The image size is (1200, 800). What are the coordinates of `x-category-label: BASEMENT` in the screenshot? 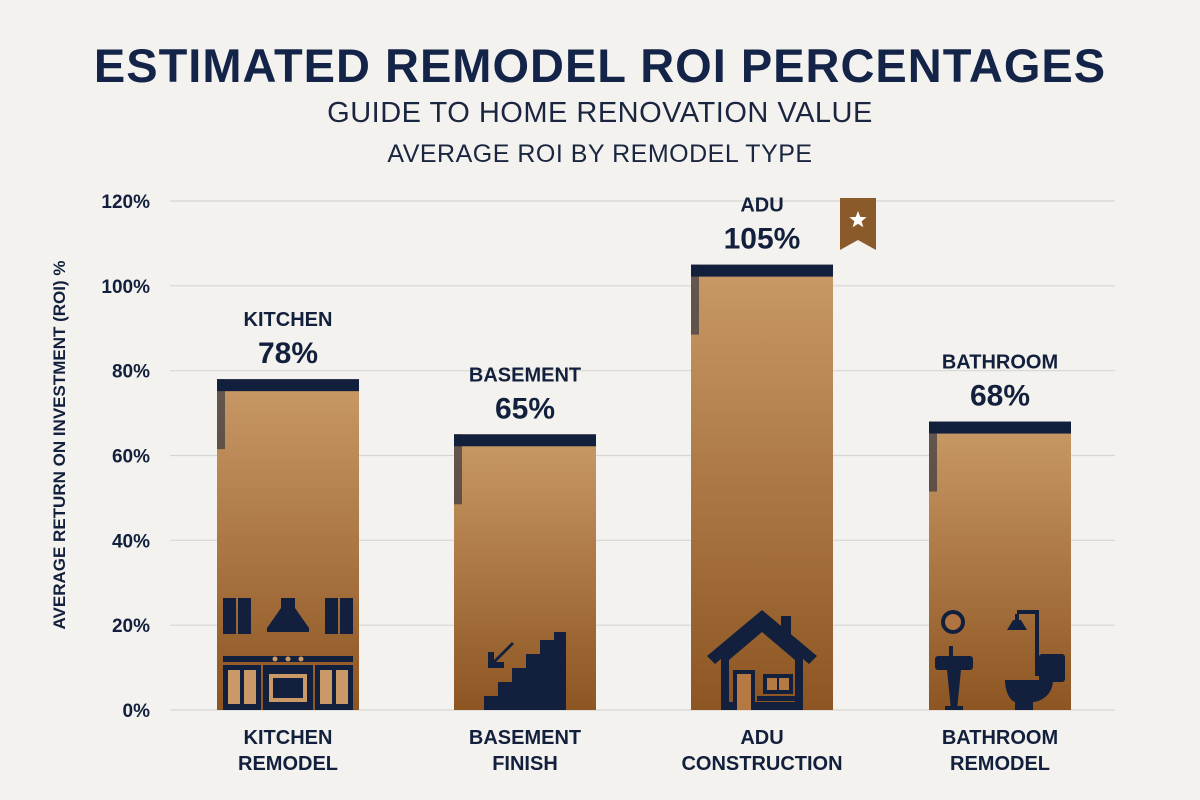 It's located at (525, 738).